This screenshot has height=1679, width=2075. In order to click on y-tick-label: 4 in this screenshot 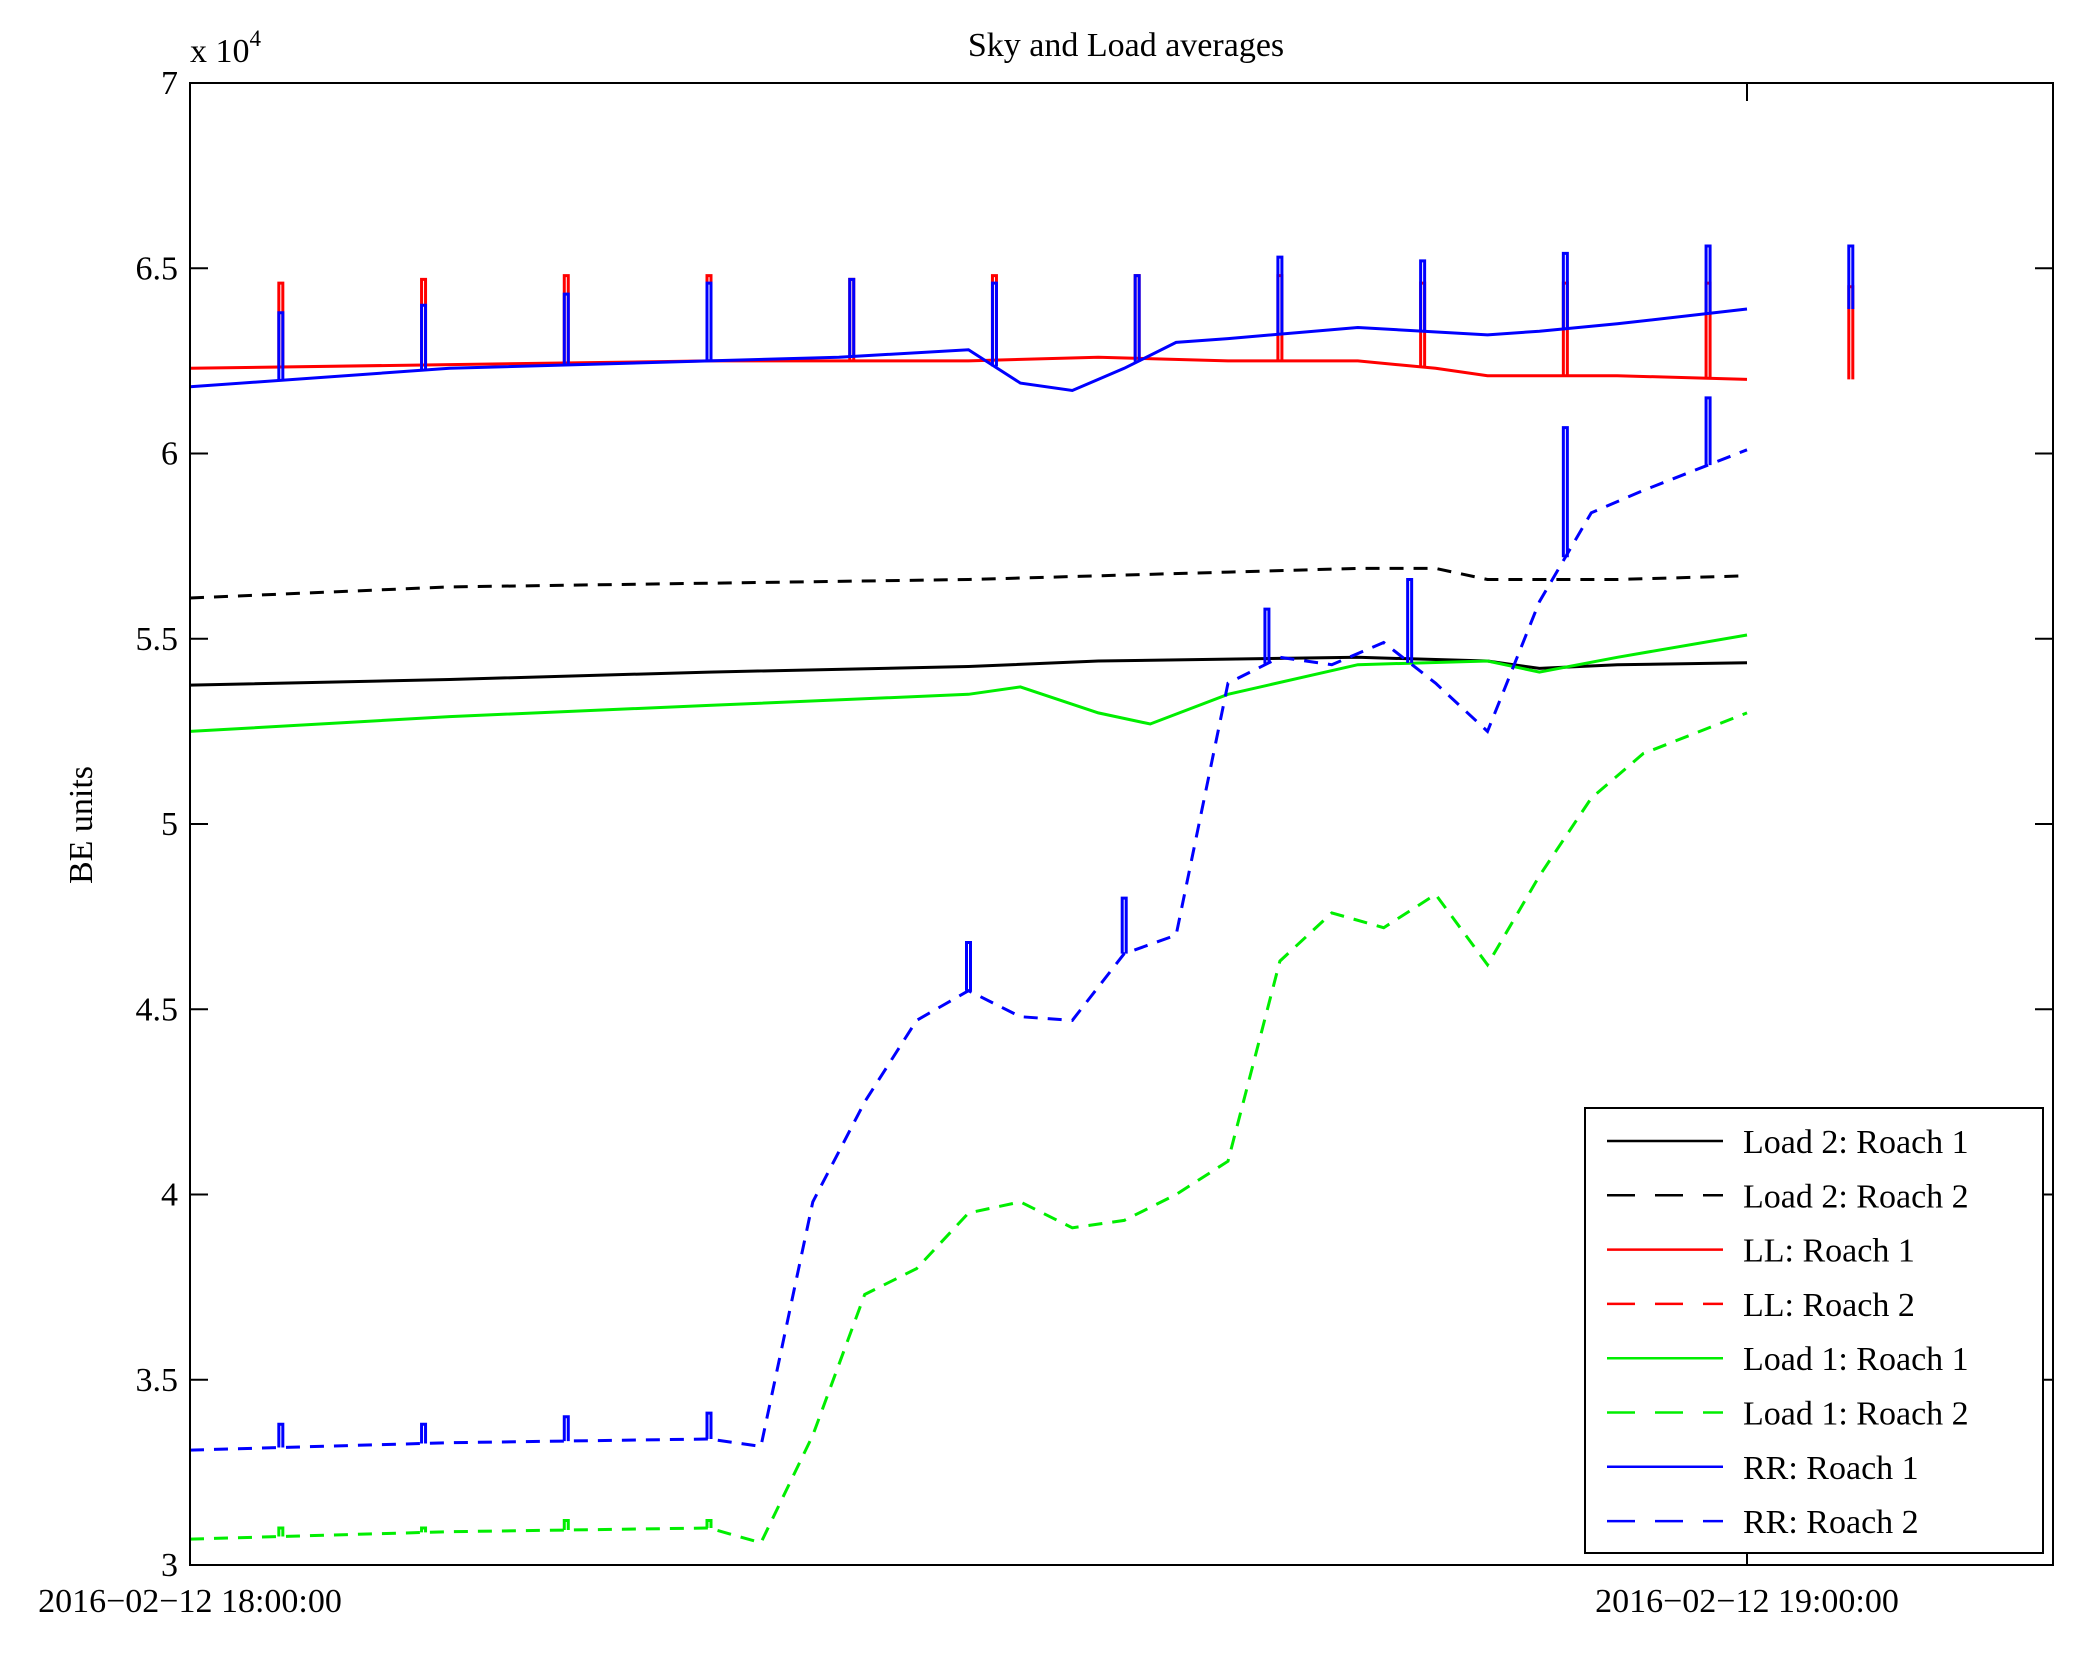, I will do `click(169, 1195)`.